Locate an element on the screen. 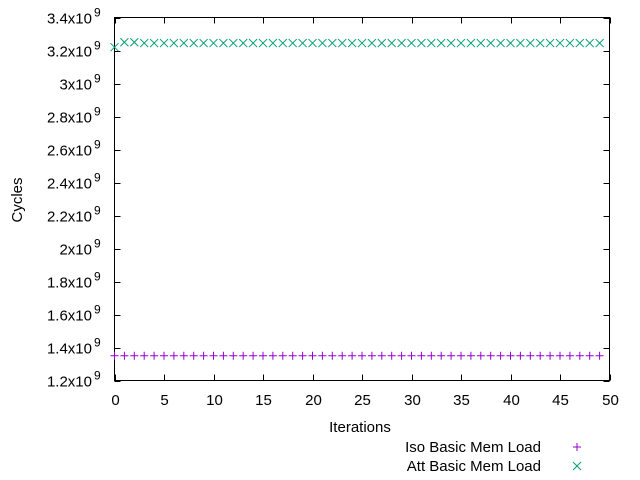 The image size is (640, 480). legend-label-att: Att Basic Mem Load is located at coordinates (474, 466).